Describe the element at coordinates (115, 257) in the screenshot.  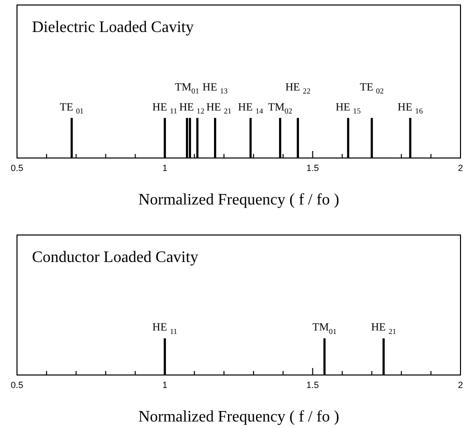
I see `chart-title: Conductor Loaded Cavity` at that location.